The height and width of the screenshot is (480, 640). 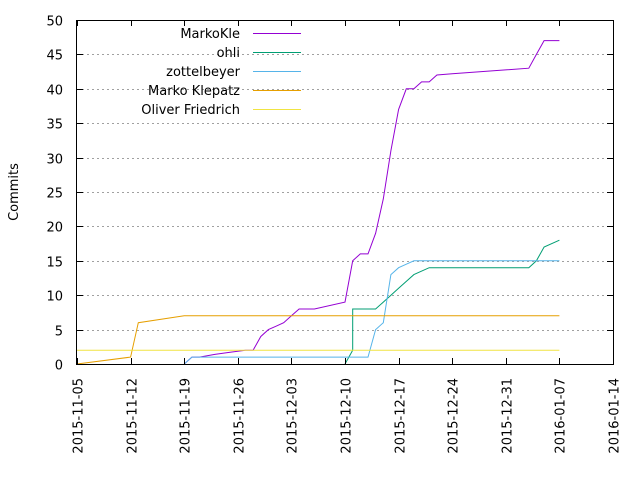 I want to click on x-tick-label: 2016-01-07, so click(x=561, y=416).